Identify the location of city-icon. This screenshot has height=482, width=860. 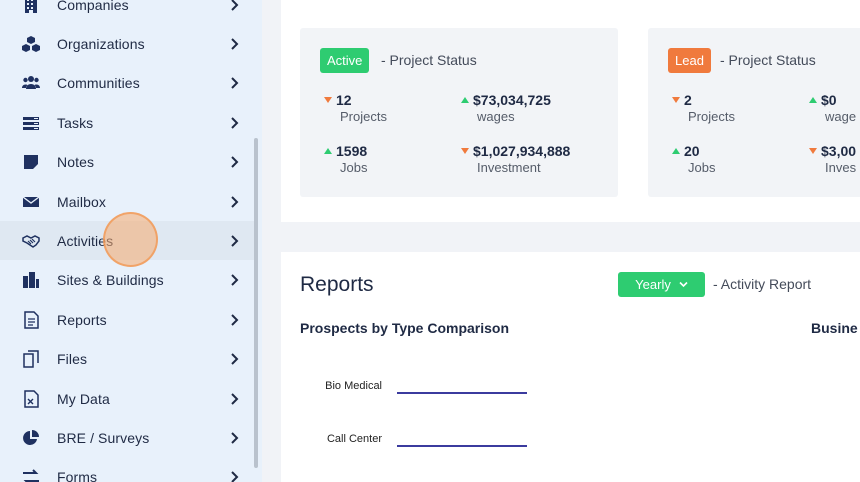
(31, 280).